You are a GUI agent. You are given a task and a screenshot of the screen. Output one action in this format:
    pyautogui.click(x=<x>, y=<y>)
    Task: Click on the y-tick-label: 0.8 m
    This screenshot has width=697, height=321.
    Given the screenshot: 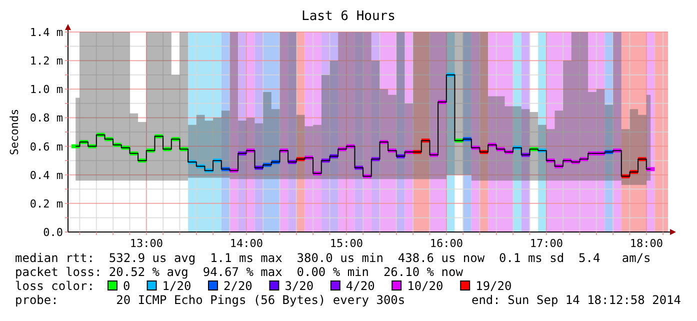 What is the action you would take?
    pyautogui.click(x=47, y=118)
    